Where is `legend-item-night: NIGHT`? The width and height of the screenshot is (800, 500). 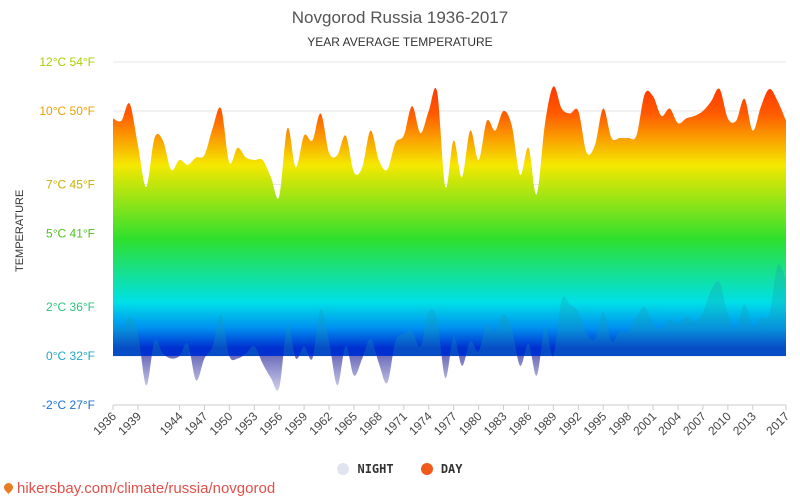
legend-item-night: NIGHT is located at coordinates (365, 469).